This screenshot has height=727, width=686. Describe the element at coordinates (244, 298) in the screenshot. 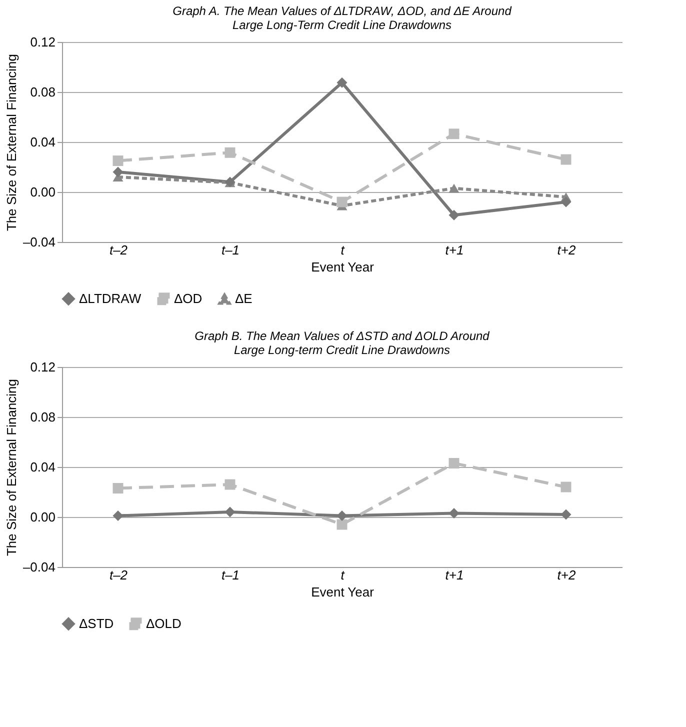

I see `legend-label: ΔE` at that location.